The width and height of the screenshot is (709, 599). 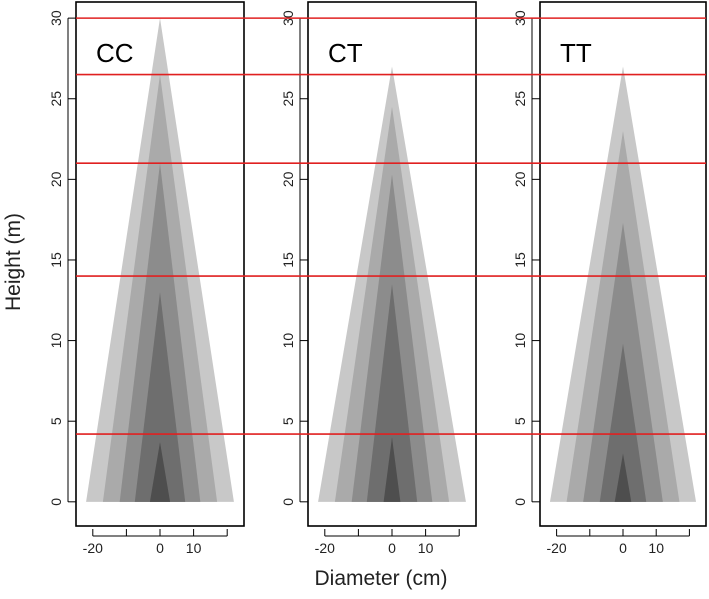 I want to click on y-axis-label: Height (m), so click(x=13, y=262).